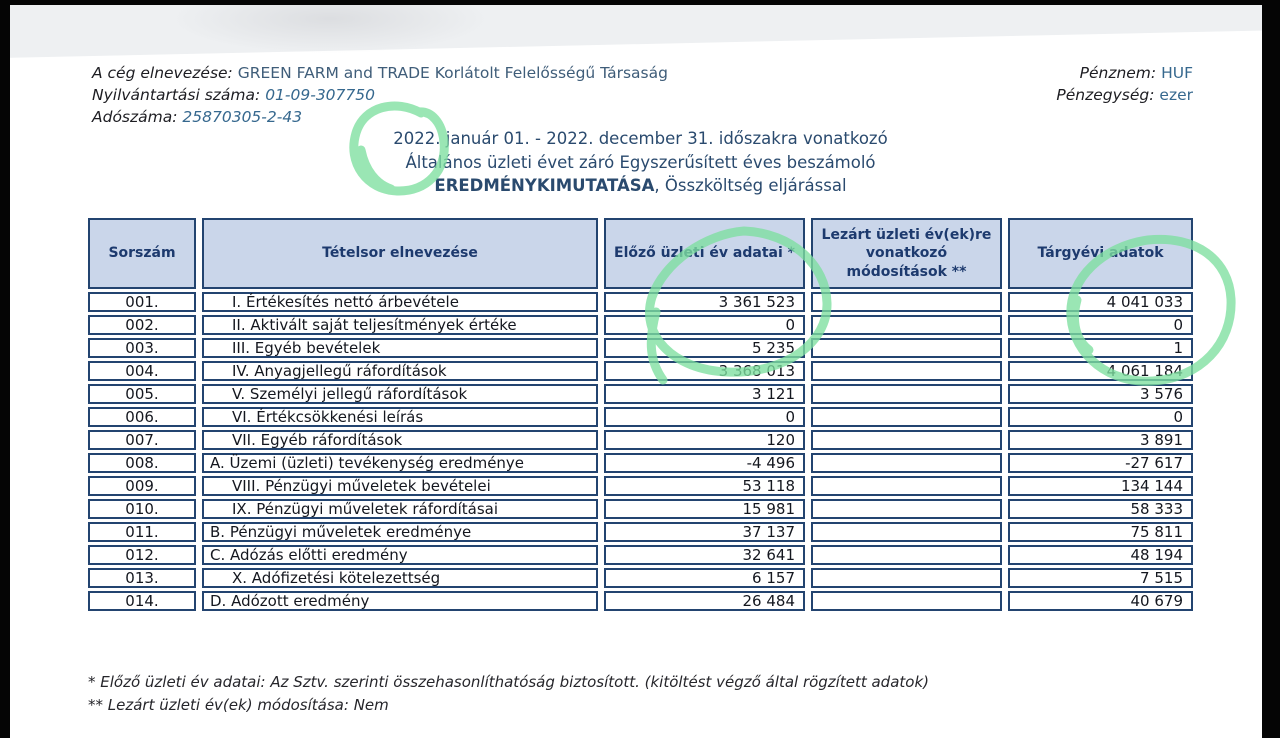  What do you see at coordinates (142, 253) in the screenshot?
I see `column-header-0: Sorszám` at bounding box center [142, 253].